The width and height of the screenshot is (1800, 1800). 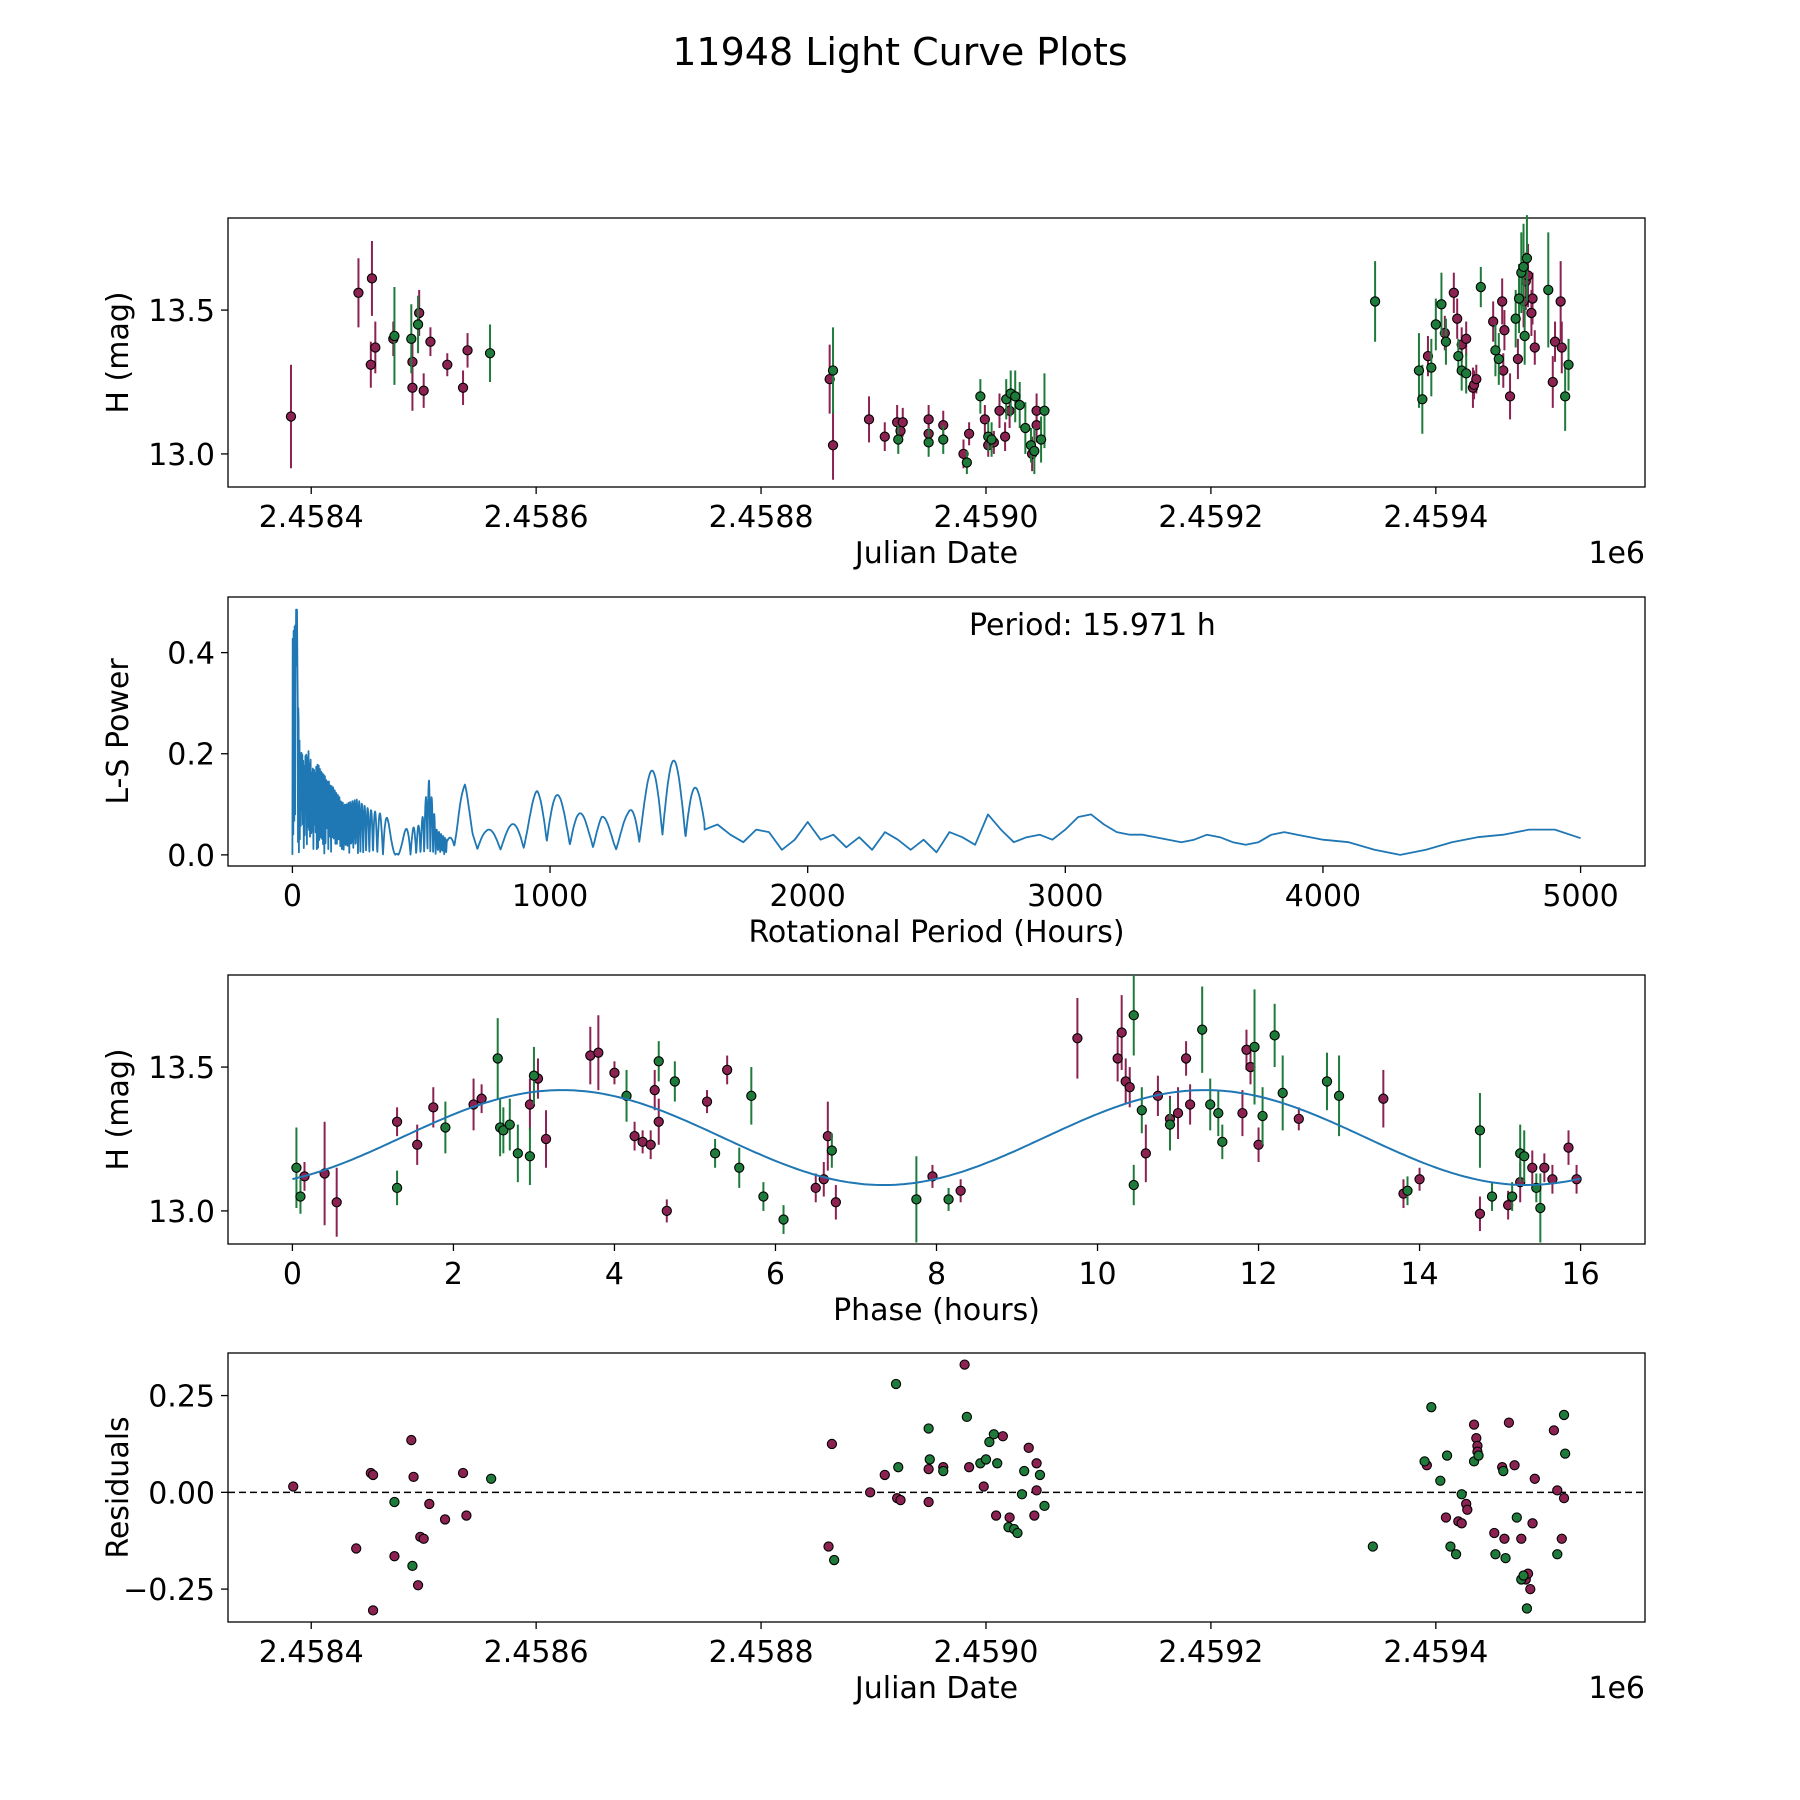 What do you see at coordinates (181, 311) in the screenshot?
I see `y-tick-label: 13.5` at bounding box center [181, 311].